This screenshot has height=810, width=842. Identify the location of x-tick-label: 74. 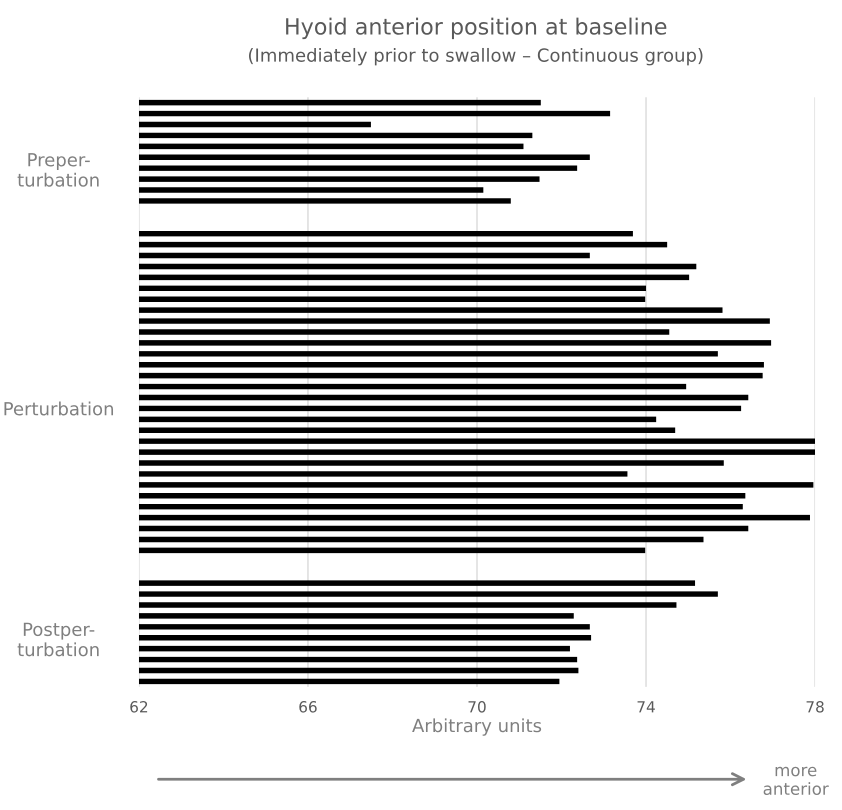
(646, 706).